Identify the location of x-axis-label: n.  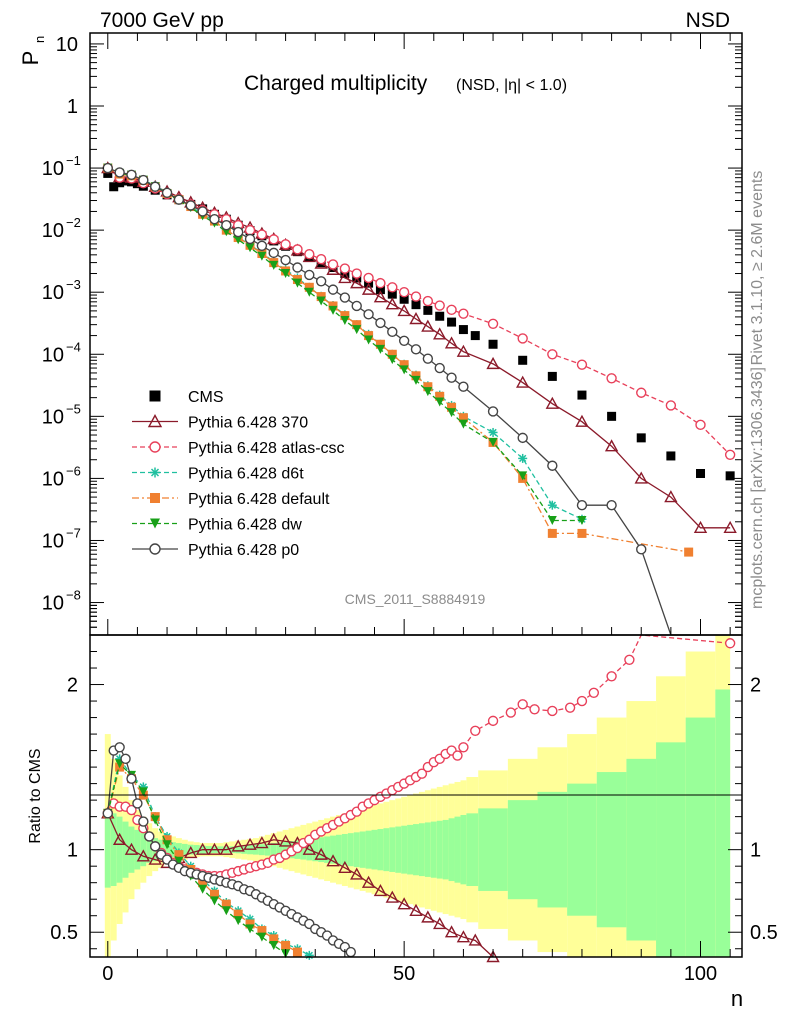
(737, 998).